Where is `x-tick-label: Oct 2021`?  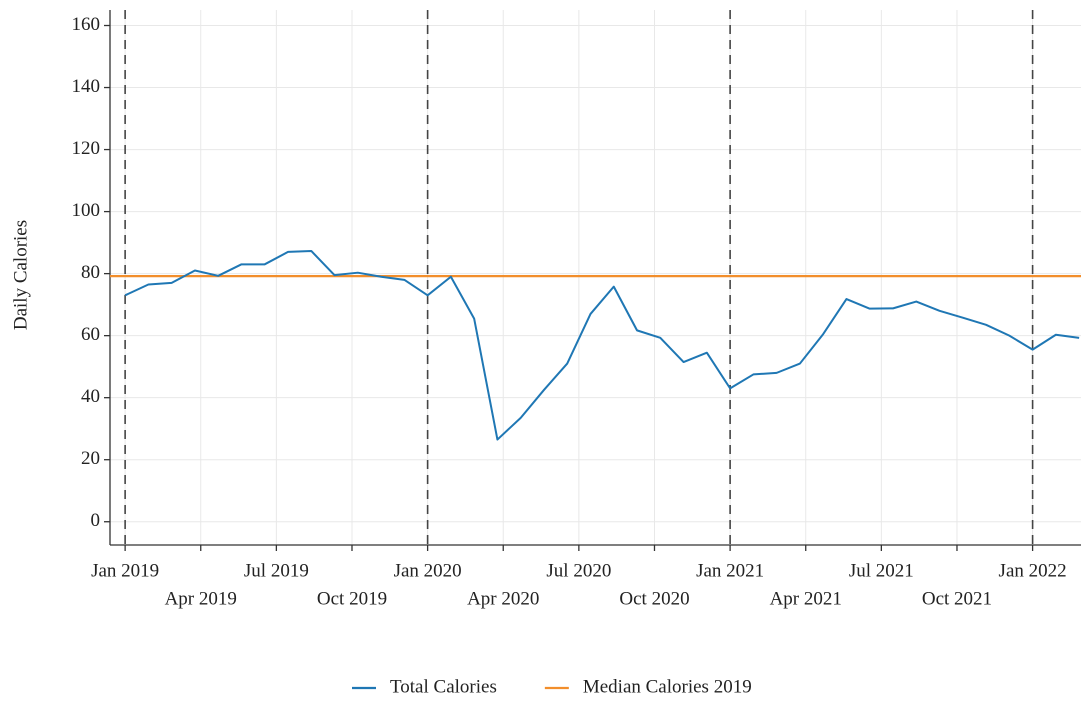 x-tick-label: Oct 2021 is located at coordinates (957, 598).